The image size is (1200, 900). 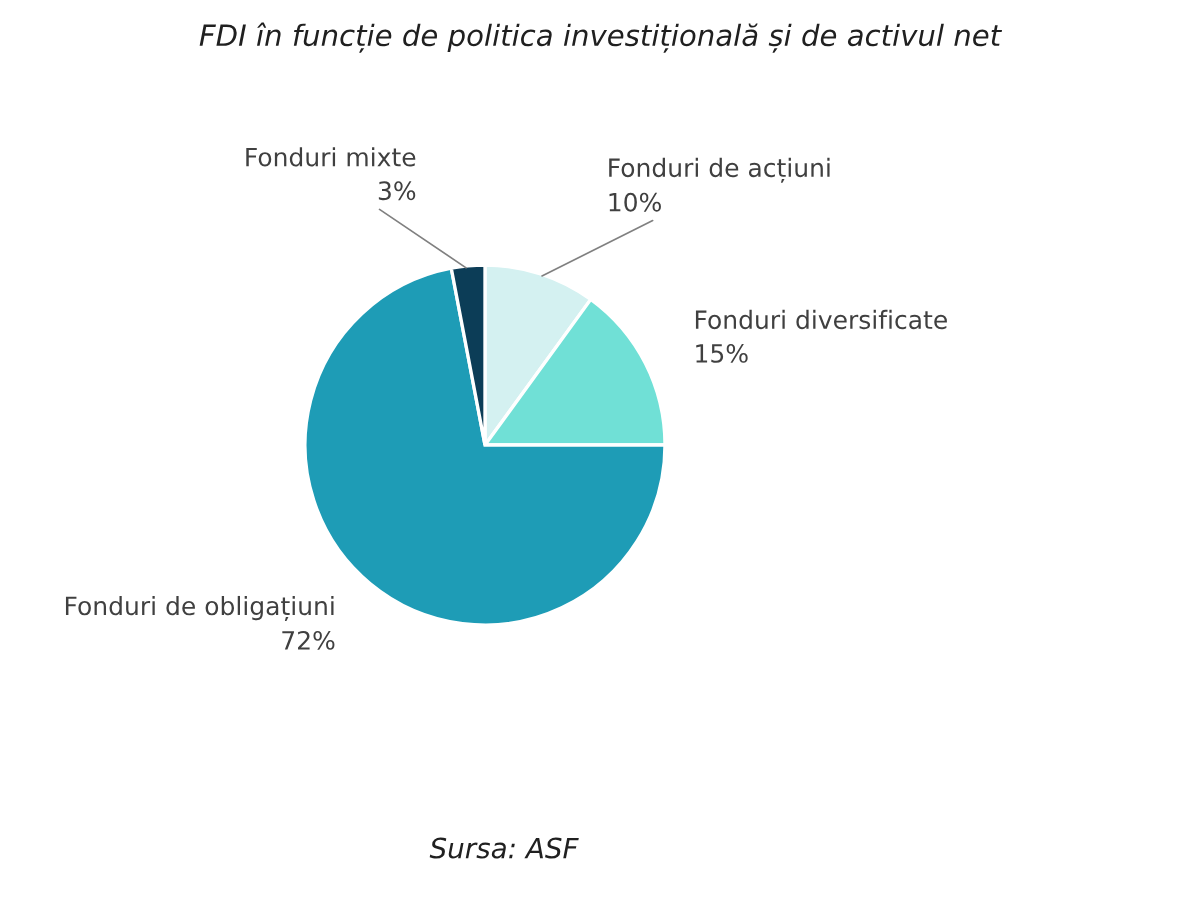 What do you see at coordinates (821, 319) in the screenshot?
I see `slice-label: Fonduri diversificate` at bounding box center [821, 319].